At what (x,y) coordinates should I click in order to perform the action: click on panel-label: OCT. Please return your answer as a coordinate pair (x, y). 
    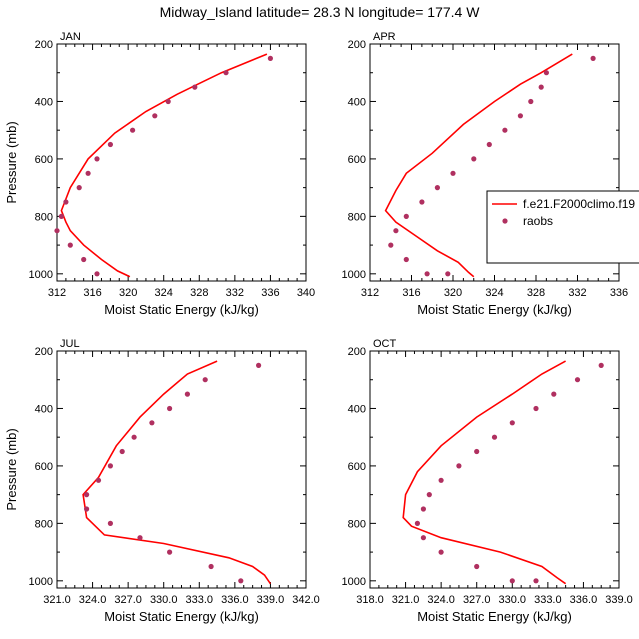
    Looking at the image, I should click on (385, 344).